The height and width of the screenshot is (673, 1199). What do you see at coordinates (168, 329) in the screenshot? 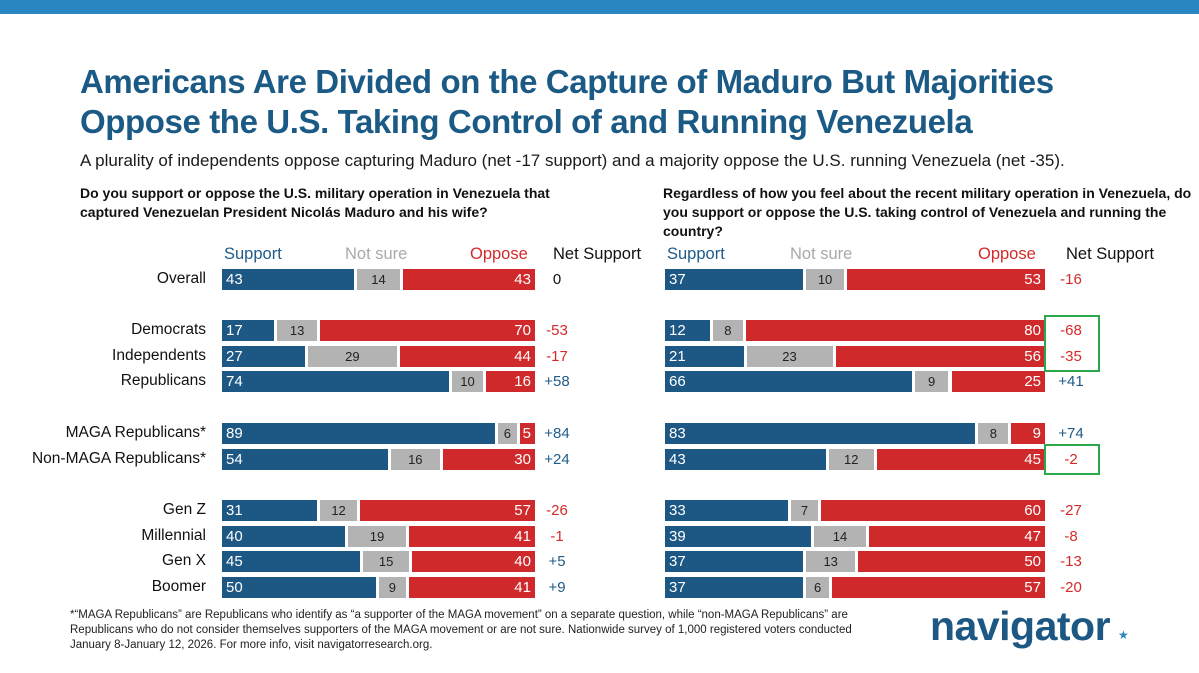
I see `row-label: Democrats` at bounding box center [168, 329].